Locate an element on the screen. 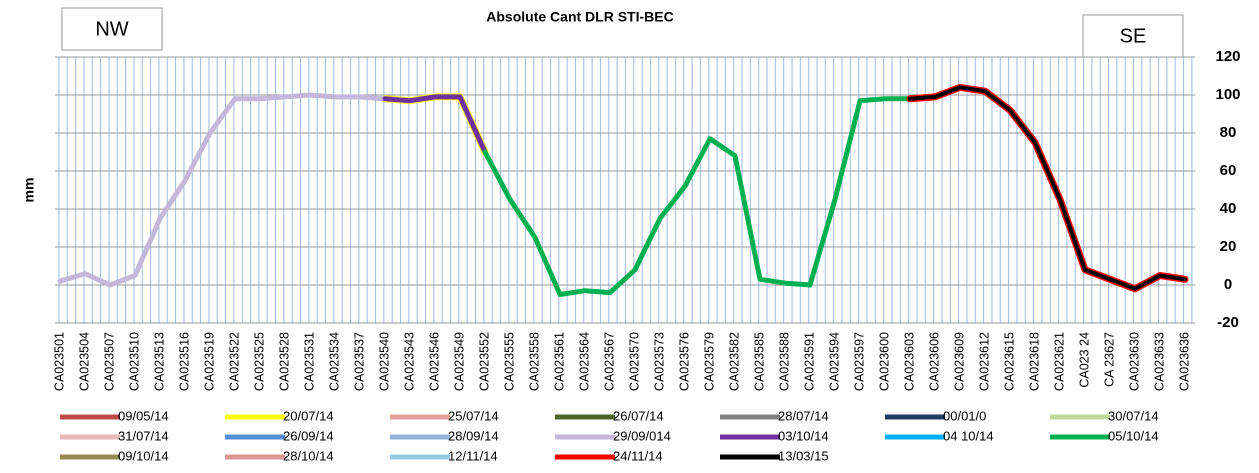  x-tick-label: CA023537 is located at coordinates (359, 361).